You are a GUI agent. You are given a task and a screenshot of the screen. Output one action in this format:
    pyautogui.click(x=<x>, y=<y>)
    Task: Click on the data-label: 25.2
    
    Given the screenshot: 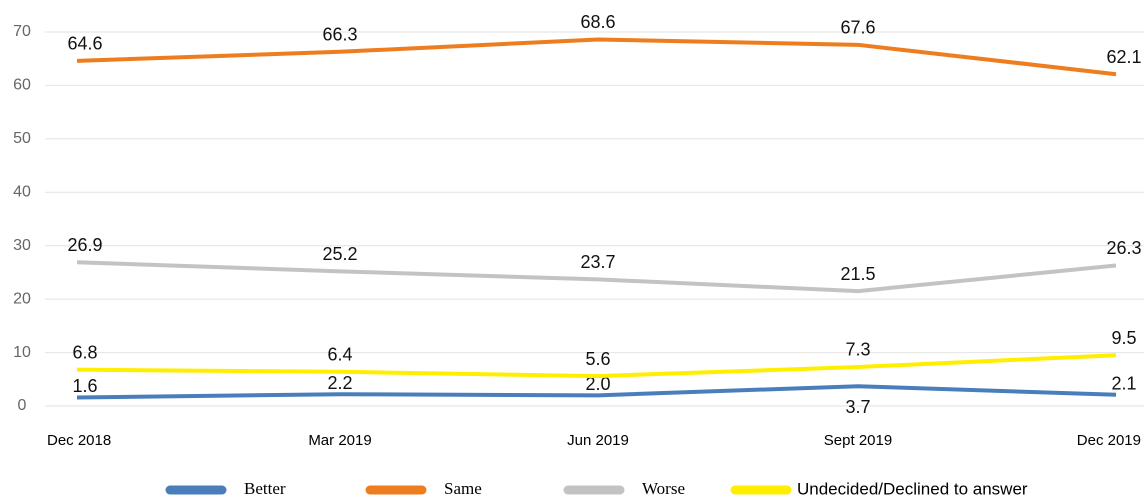 What is the action you would take?
    pyautogui.click(x=339, y=254)
    